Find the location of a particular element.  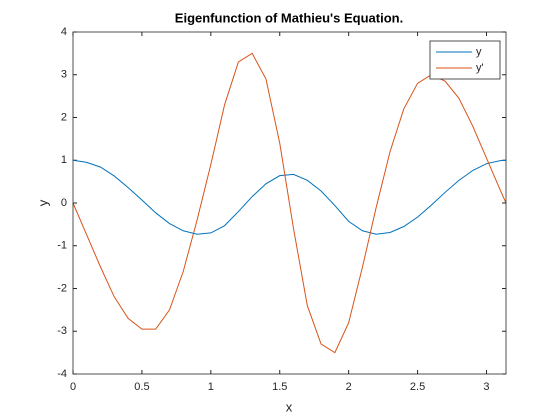

y-tick-label: -3 is located at coordinates (62, 331).